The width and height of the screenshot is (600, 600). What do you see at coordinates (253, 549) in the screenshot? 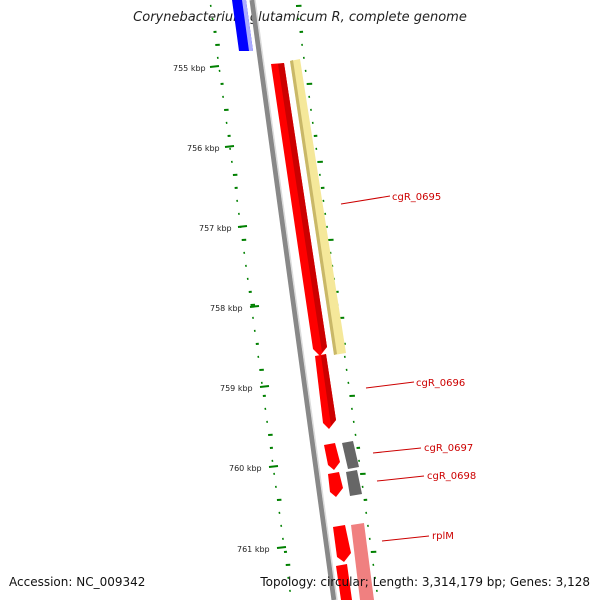
I see `tick-label: 761 kbp` at bounding box center [253, 549].